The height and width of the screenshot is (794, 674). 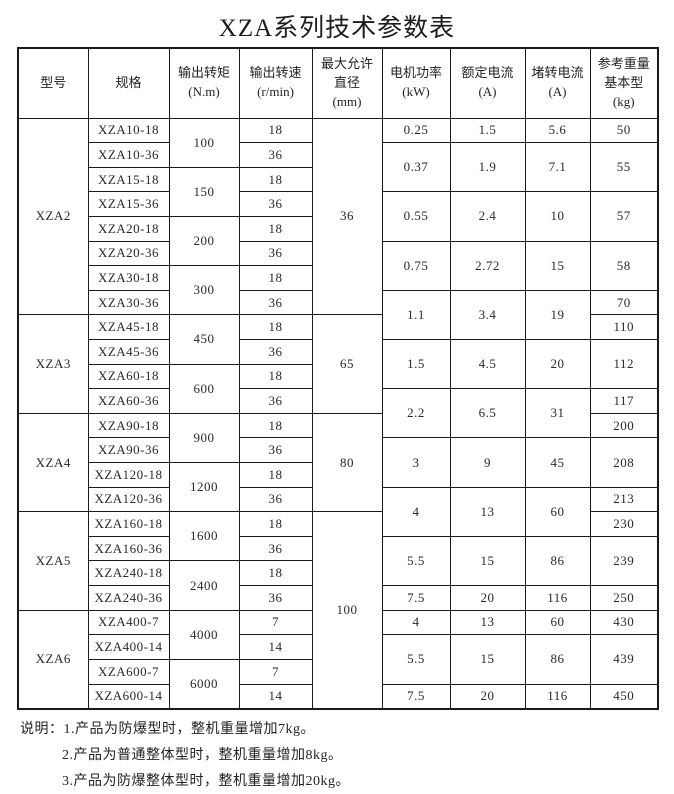 What do you see at coordinates (128, 376) in the screenshot?
I see `table-cell: XZA60-18` at bounding box center [128, 376].